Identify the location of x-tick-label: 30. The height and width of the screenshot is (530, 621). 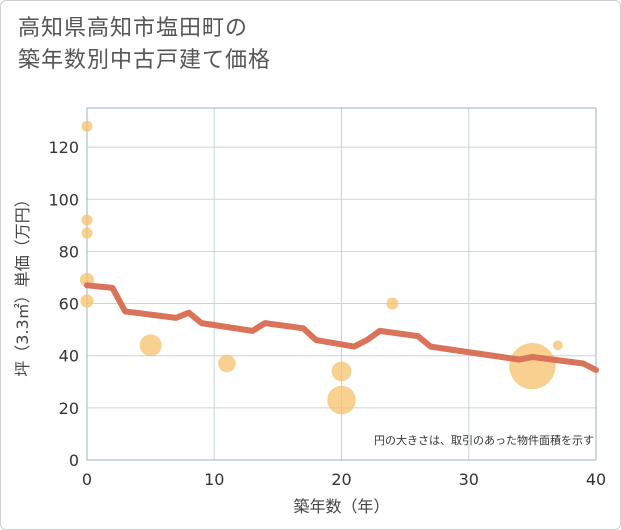
(469, 479).